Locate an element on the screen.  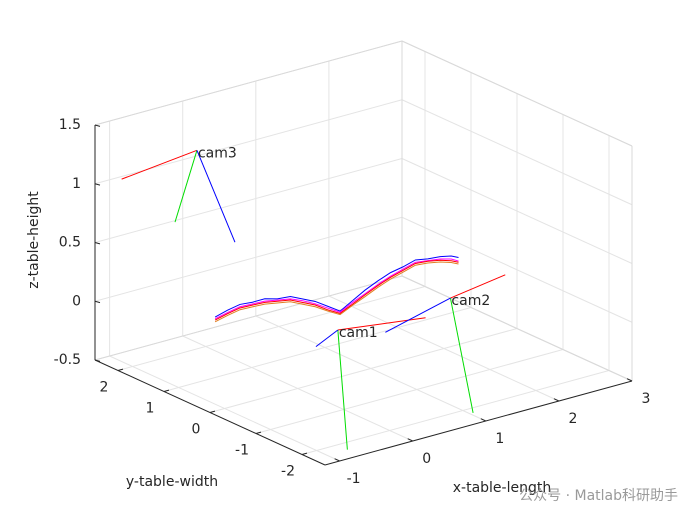
z-tick-label: 1 is located at coordinates (76, 184).